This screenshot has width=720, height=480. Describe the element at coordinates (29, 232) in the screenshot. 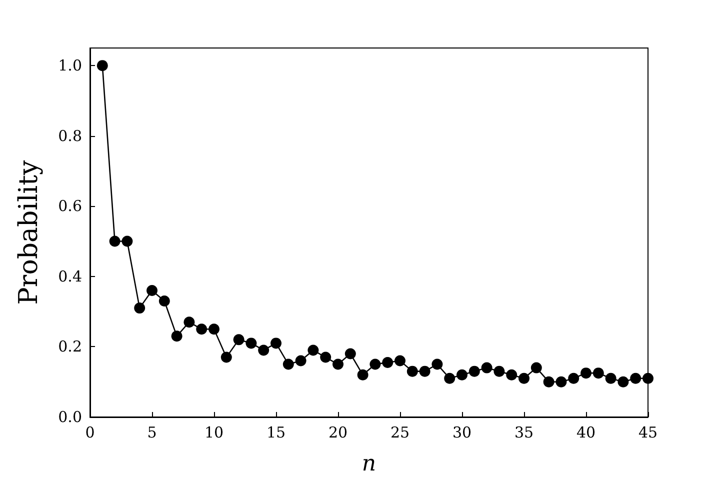

I see `y-axis-title: Probability` at that location.